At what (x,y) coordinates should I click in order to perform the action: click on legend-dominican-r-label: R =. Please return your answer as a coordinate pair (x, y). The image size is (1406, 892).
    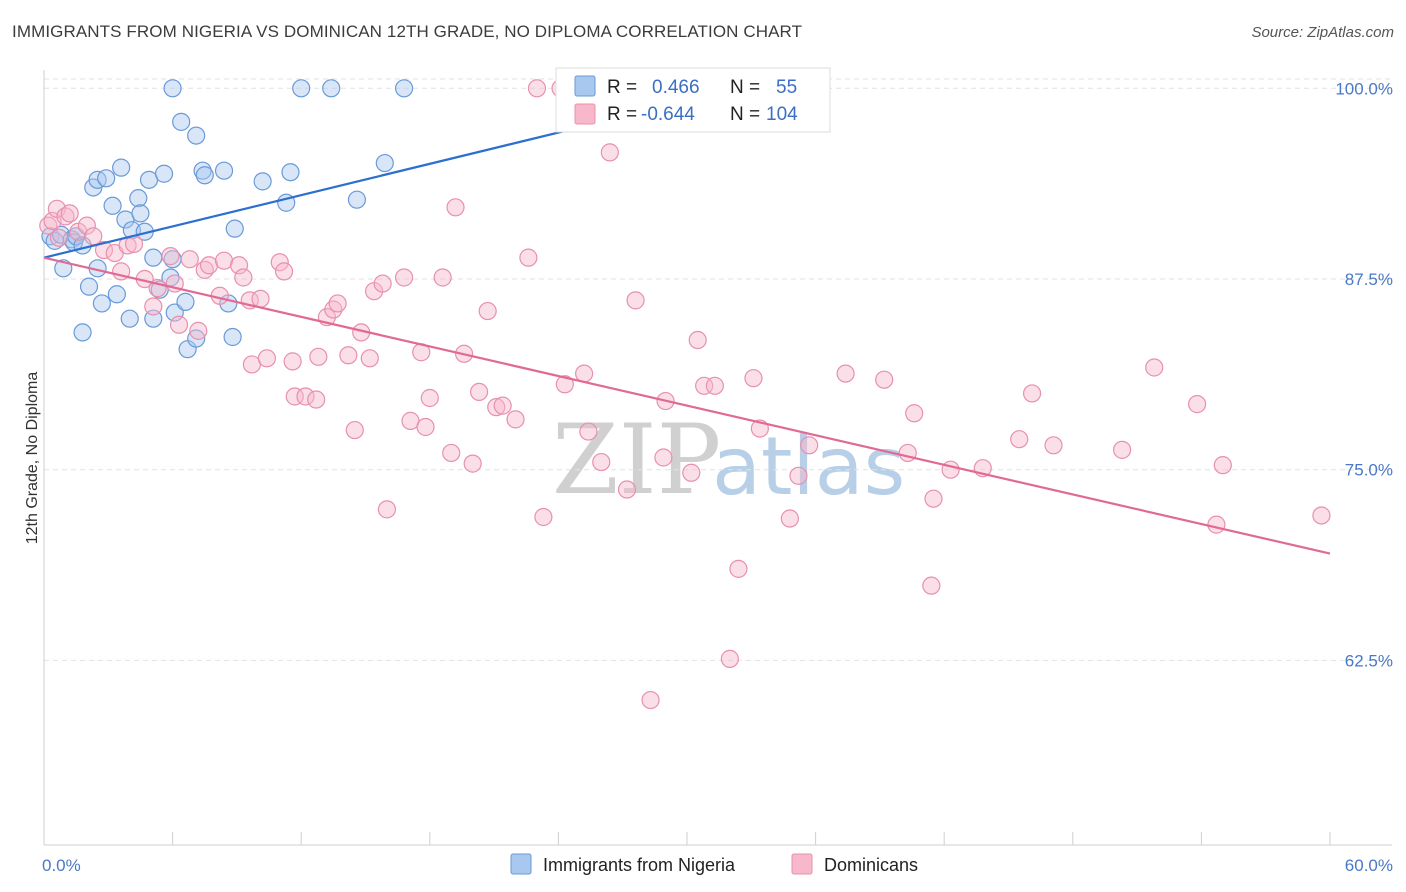
    Looking at the image, I should click on (622, 114).